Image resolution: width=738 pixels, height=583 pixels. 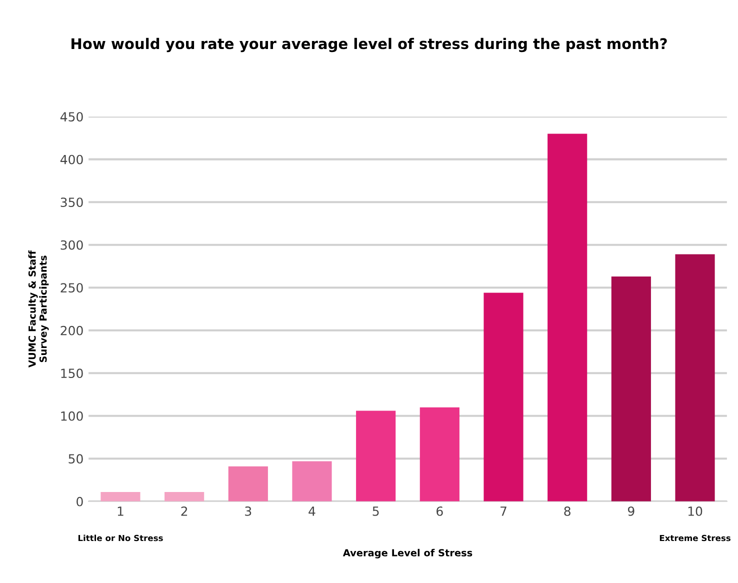 I want to click on x-tick-label: 1, so click(x=121, y=511).